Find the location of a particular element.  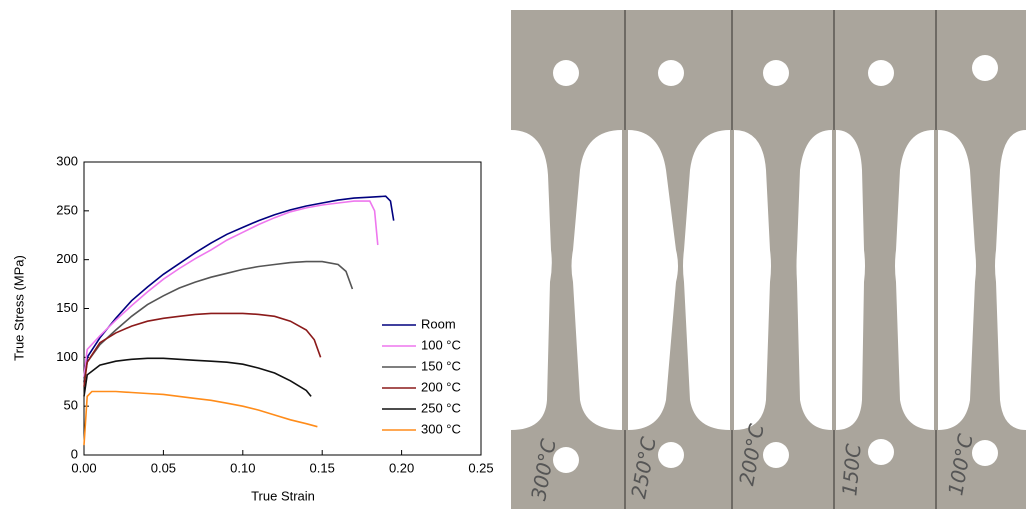

x-tick-label: 0.05 is located at coordinates (163, 467).